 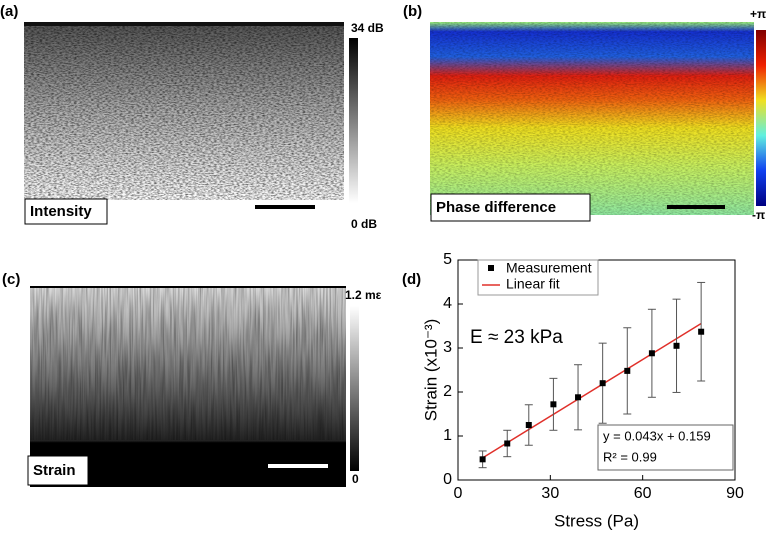 What do you see at coordinates (412, 11) in the screenshot?
I see `panel-label: (b)` at bounding box center [412, 11].